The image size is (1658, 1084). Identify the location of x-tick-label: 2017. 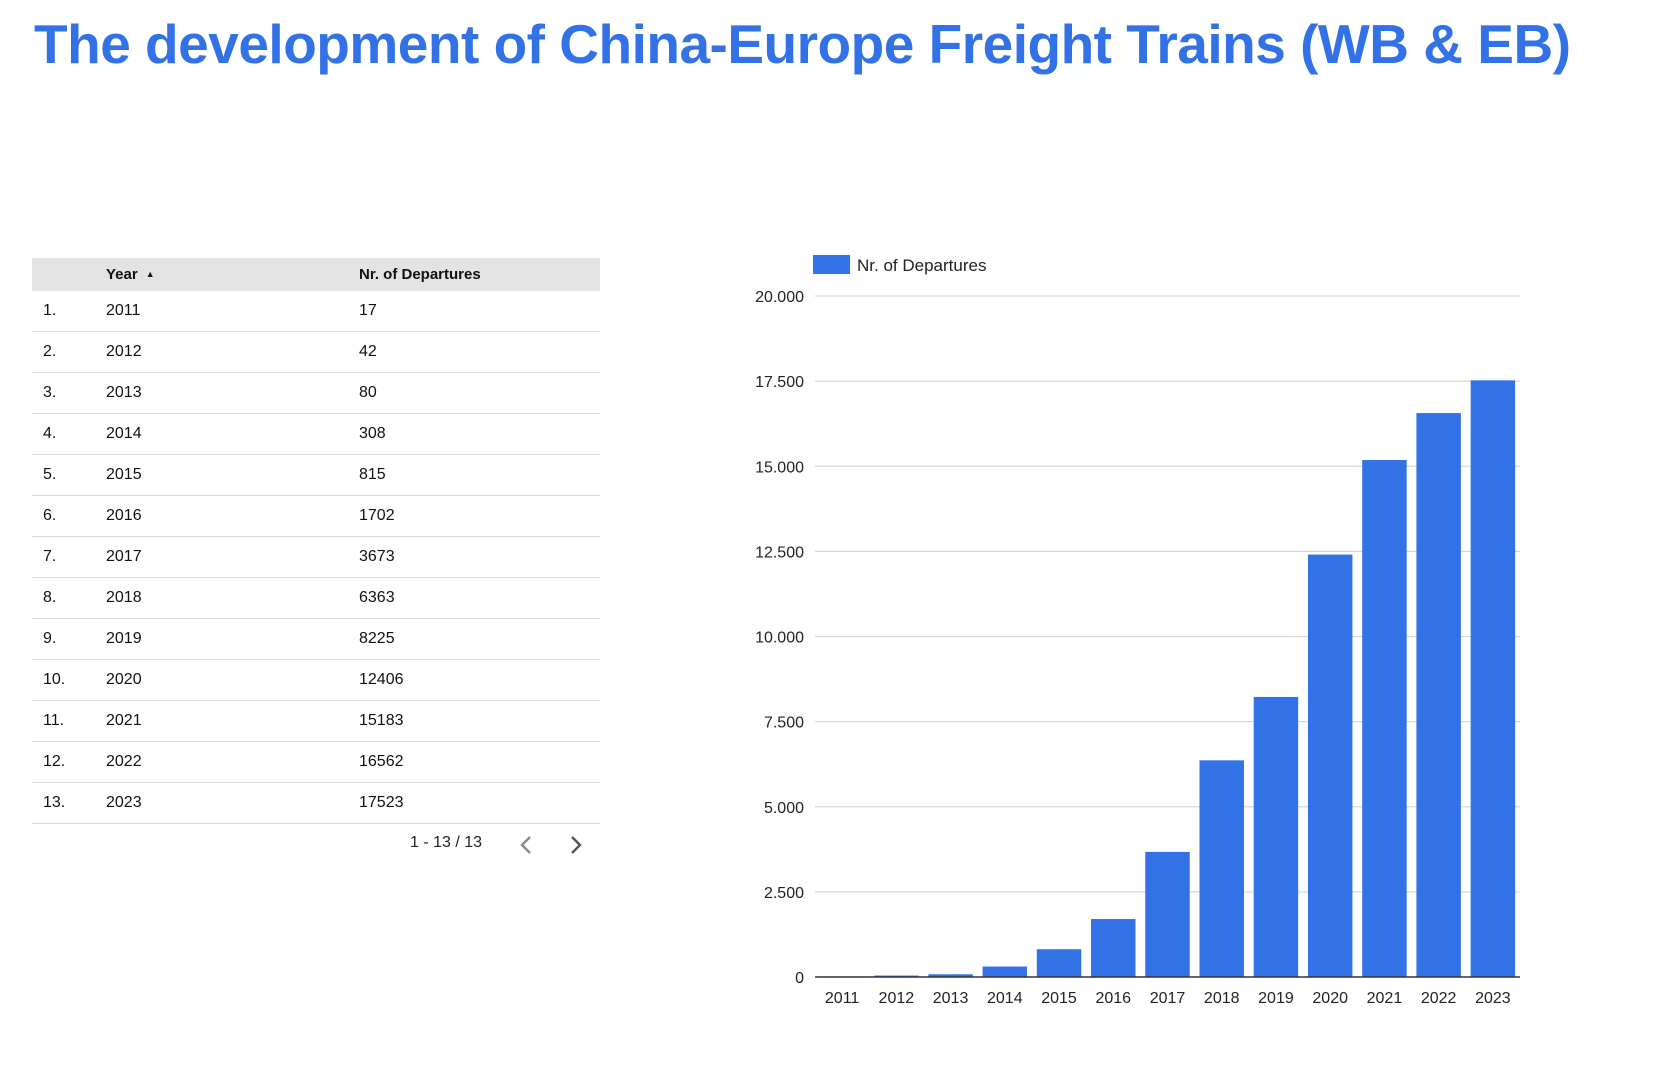
(1168, 998).